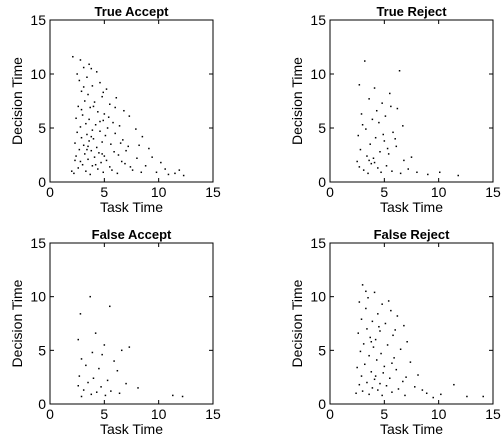  I want to click on y-tick-label: 10, so click(38, 297).